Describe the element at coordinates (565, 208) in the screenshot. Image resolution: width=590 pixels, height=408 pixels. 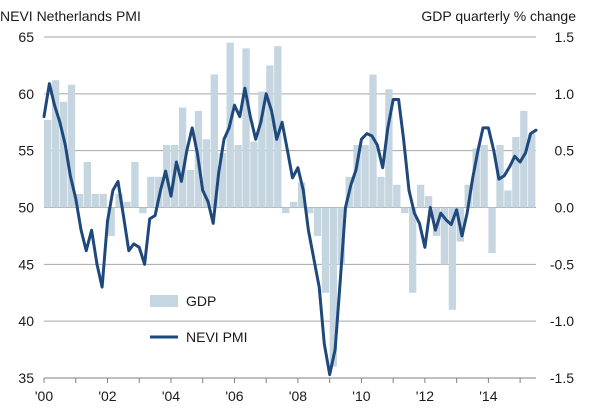
I see `right-y-tick-label: 0.0` at that location.